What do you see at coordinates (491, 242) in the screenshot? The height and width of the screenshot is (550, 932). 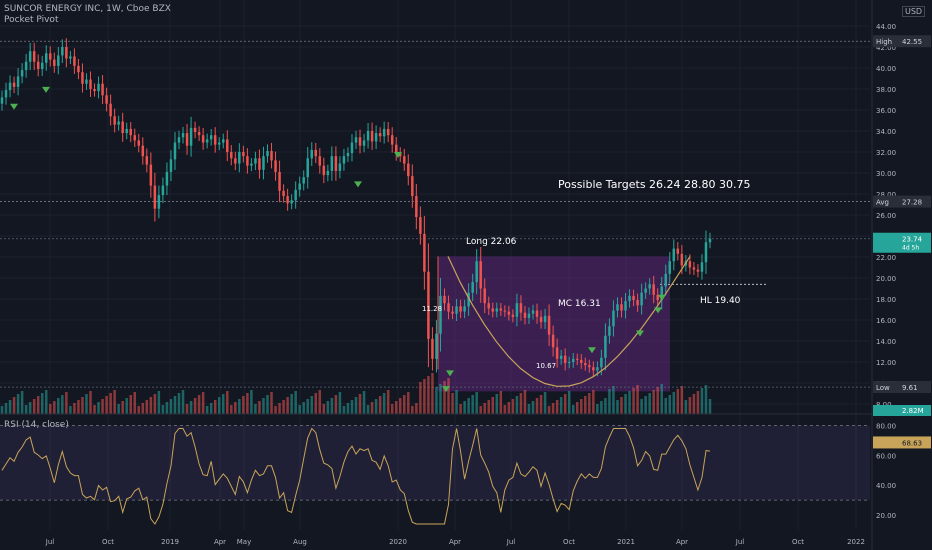 I see `long-annotation: Long 22.06` at bounding box center [491, 242].